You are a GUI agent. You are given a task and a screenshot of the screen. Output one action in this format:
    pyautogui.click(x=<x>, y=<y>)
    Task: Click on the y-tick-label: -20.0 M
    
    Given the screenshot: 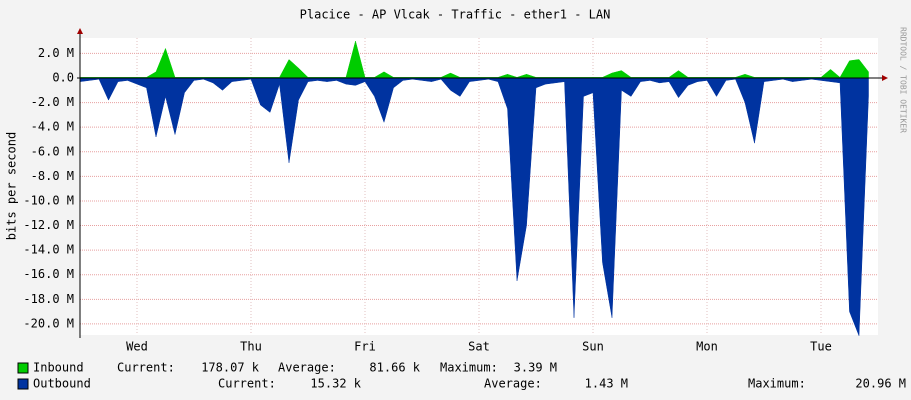 What is the action you would take?
    pyautogui.click(x=48, y=323)
    